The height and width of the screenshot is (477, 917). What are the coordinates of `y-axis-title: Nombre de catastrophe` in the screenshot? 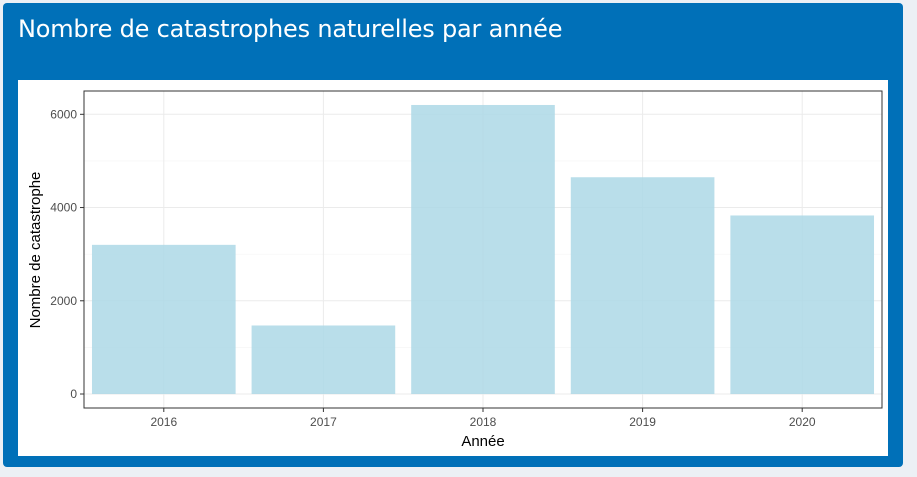 It's located at (35, 250).